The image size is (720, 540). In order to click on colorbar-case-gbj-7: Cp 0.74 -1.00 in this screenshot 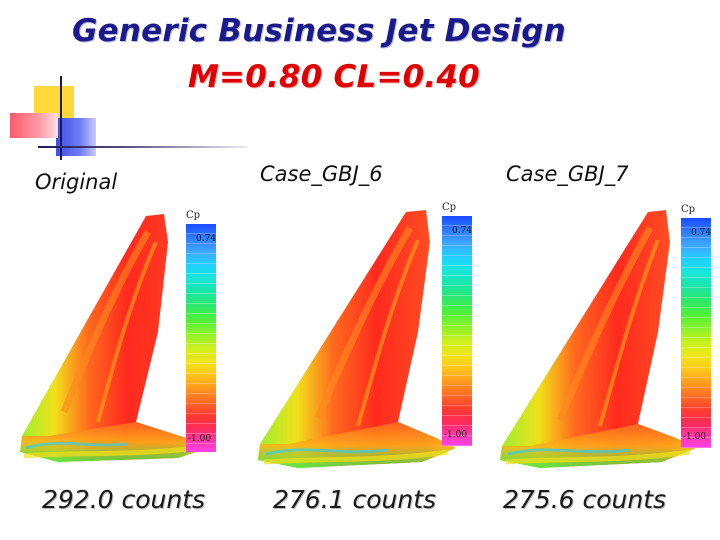, I will do `click(700, 330)`.